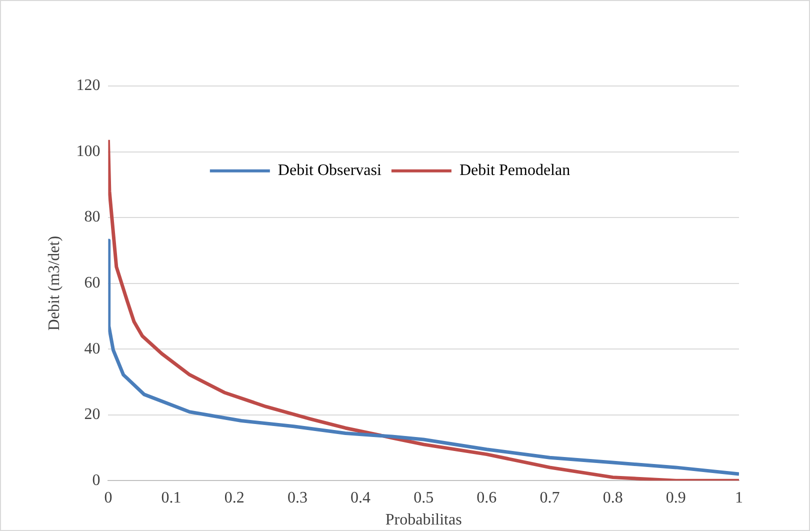  I want to click on y-tick-label: 0, so click(96, 480).